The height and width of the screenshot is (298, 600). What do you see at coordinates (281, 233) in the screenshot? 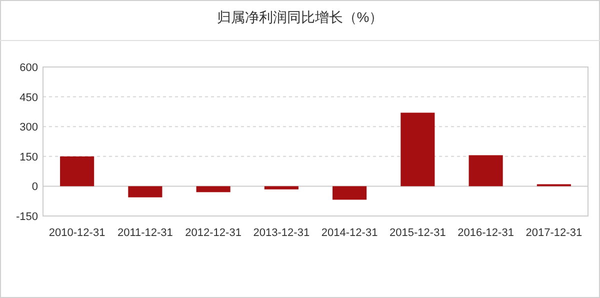
I see `x-tick-label: 2013-12-31` at bounding box center [281, 233].